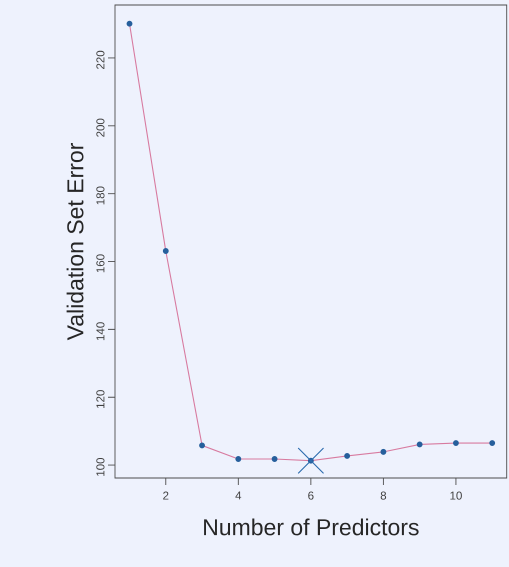  What do you see at coordinates (100, 59) in the screenshot?
I see `y-tick-label: 220` at bounding box center [100, 59].